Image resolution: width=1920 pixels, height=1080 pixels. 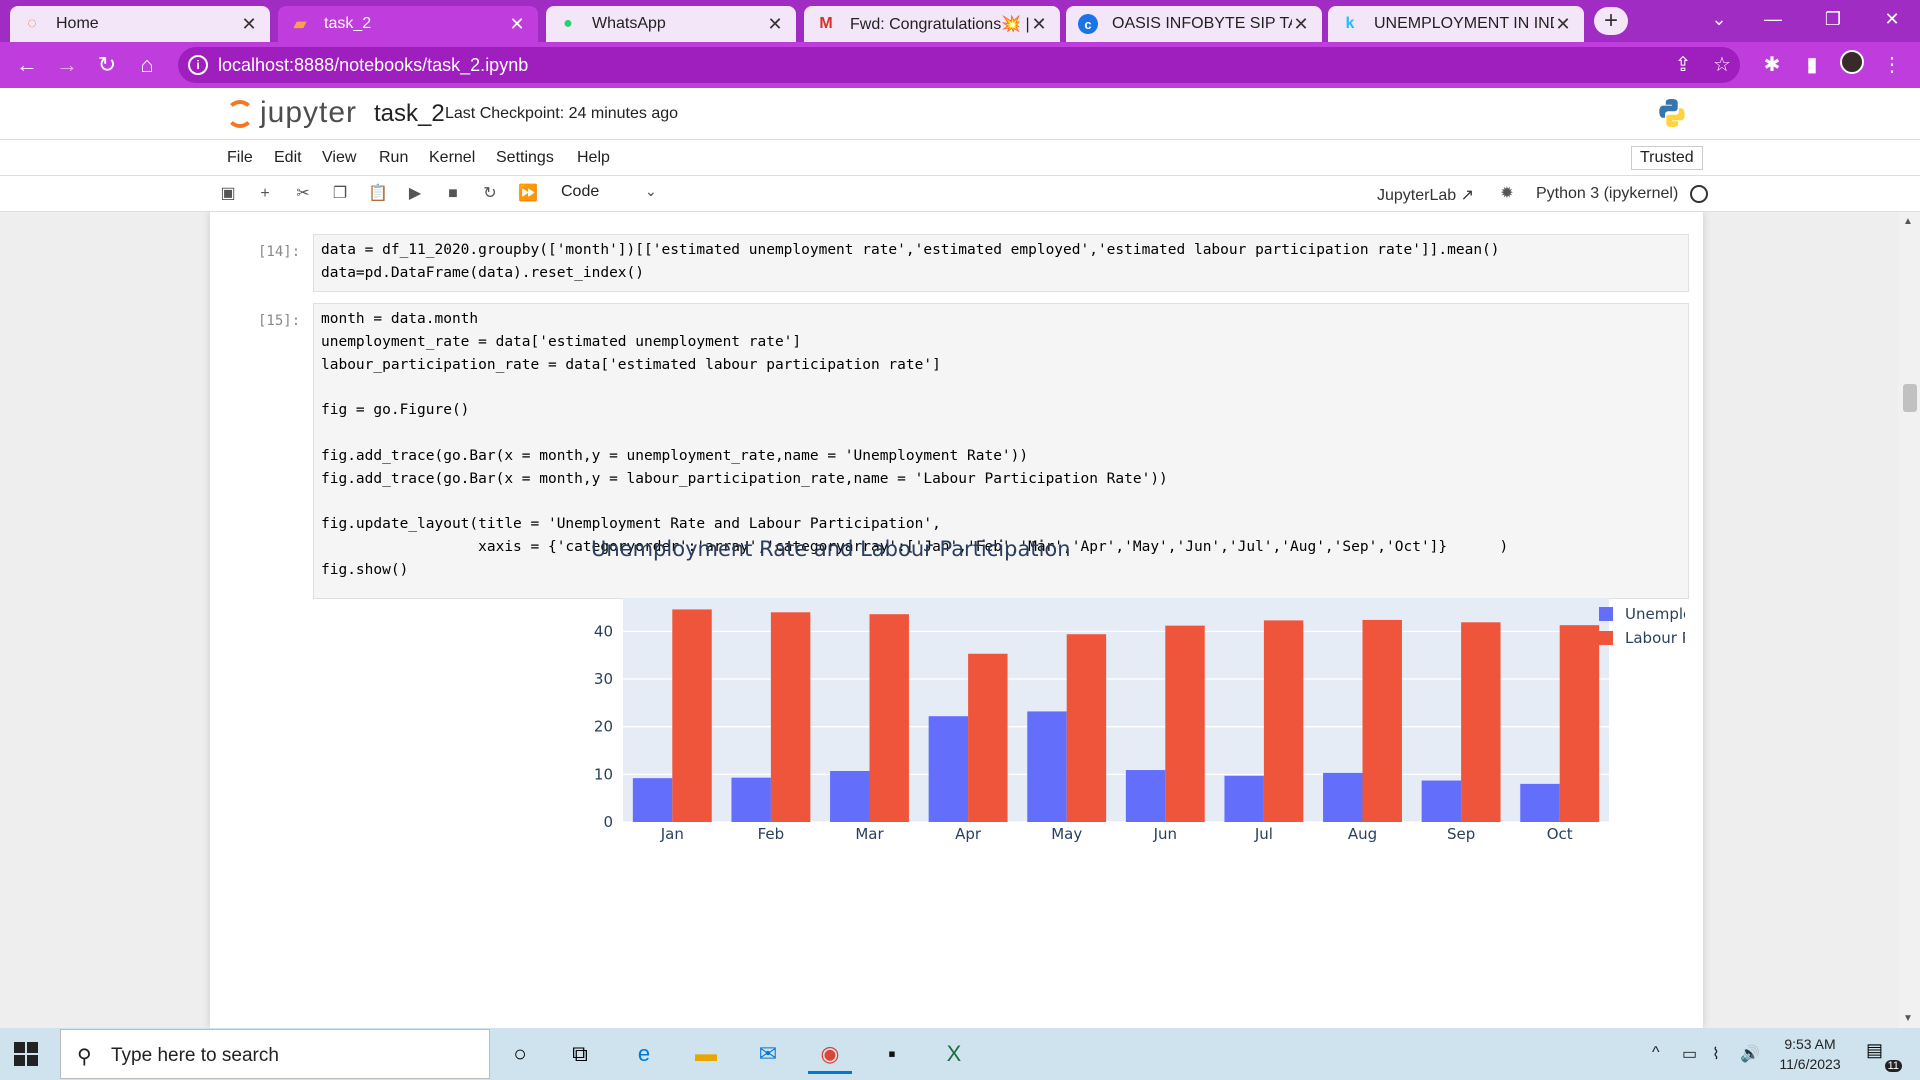 What do you see at coordinates (1716, 1054) in the screenshot?
I see `wifi-icon: ⌇` at bounding box center [1716, 1054].